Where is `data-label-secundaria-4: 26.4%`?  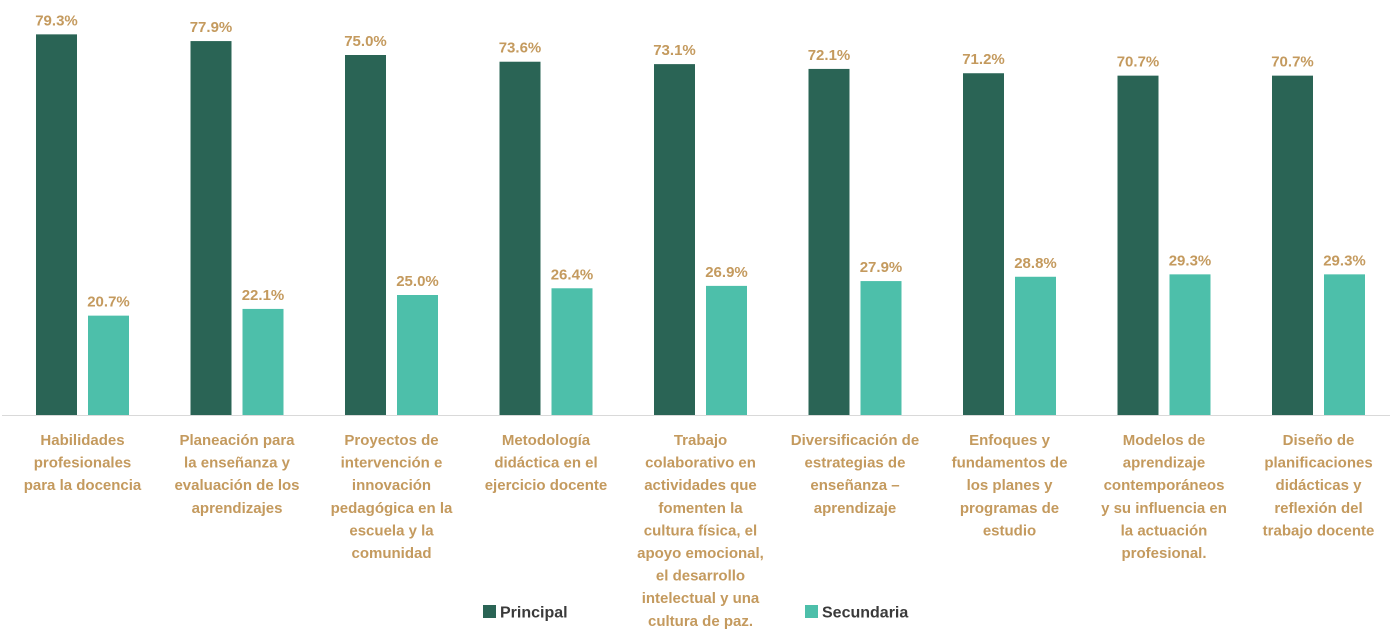 data-label-secundaria-4: 26.4% is located at coordinates (572, 274).